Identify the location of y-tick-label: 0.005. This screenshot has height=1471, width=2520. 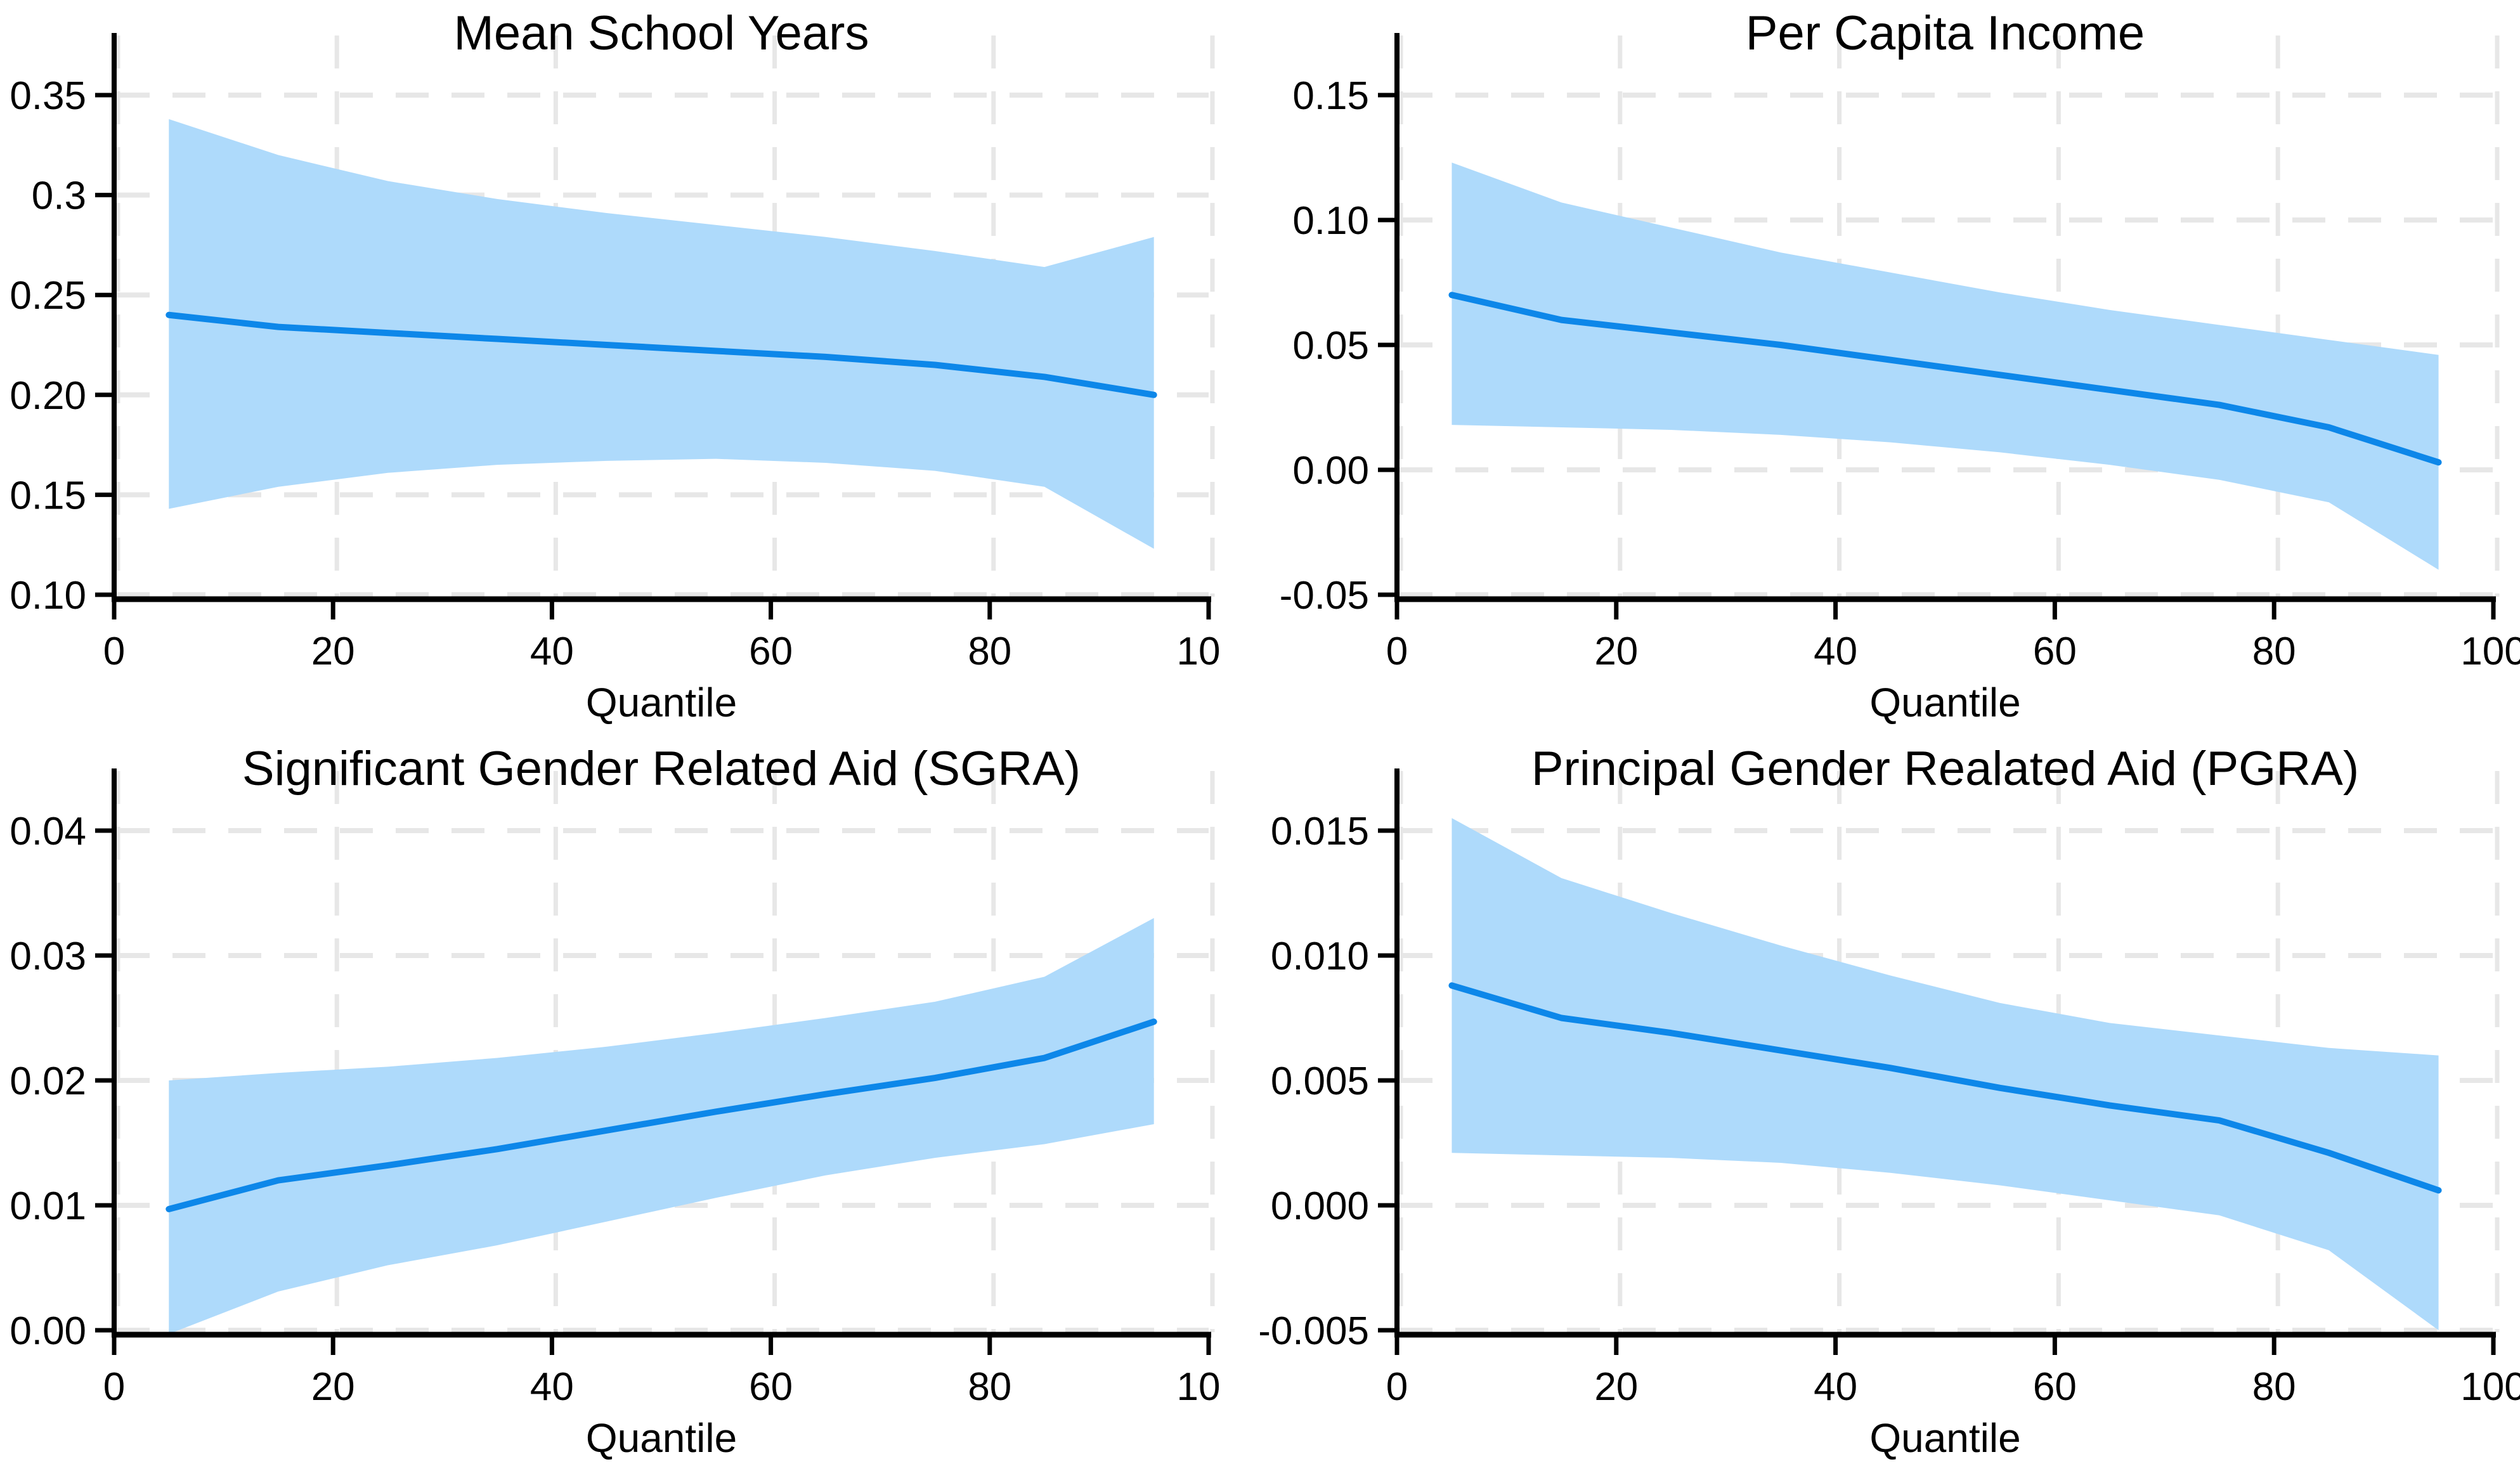
(1320, 1081).